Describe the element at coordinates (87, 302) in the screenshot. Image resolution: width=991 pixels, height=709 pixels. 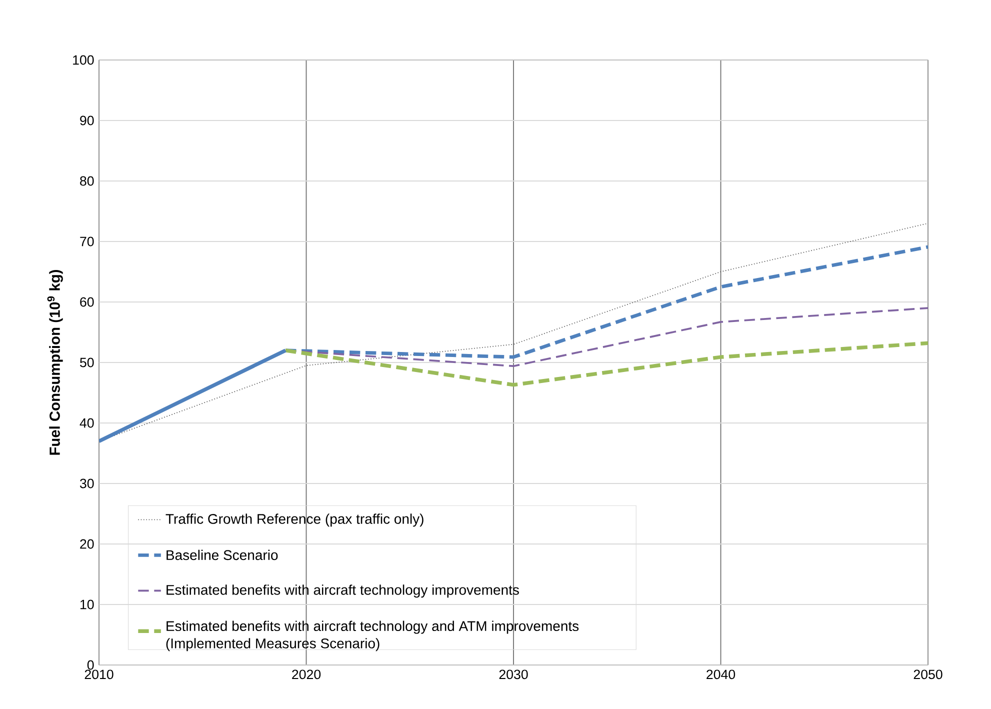
I see `y-tick-label: 60` at that location.